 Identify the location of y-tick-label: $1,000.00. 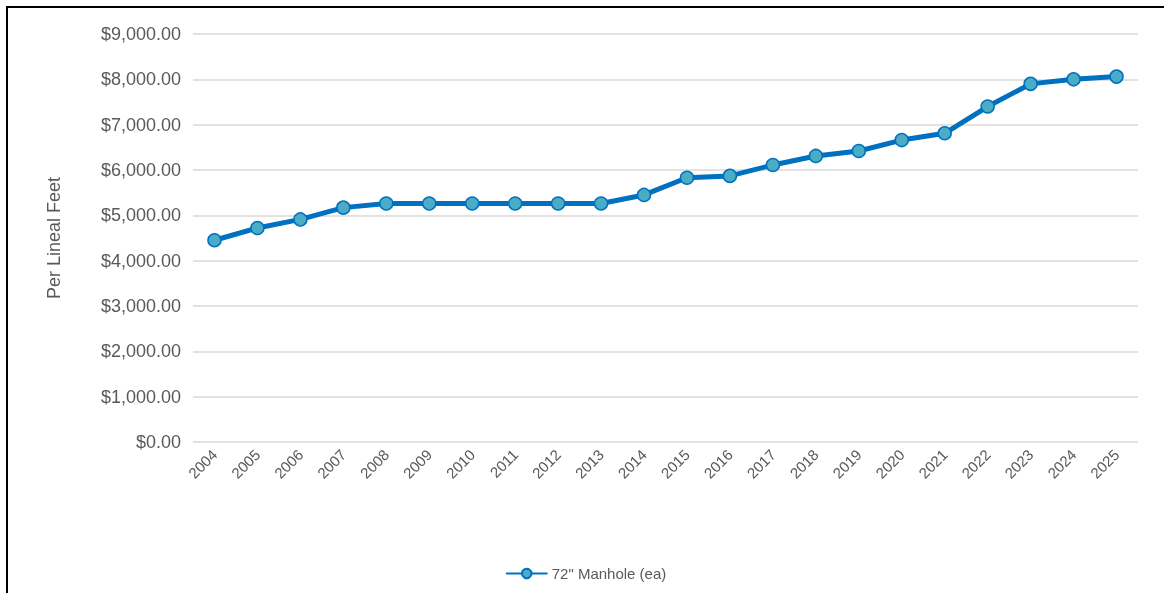
(140, 396).